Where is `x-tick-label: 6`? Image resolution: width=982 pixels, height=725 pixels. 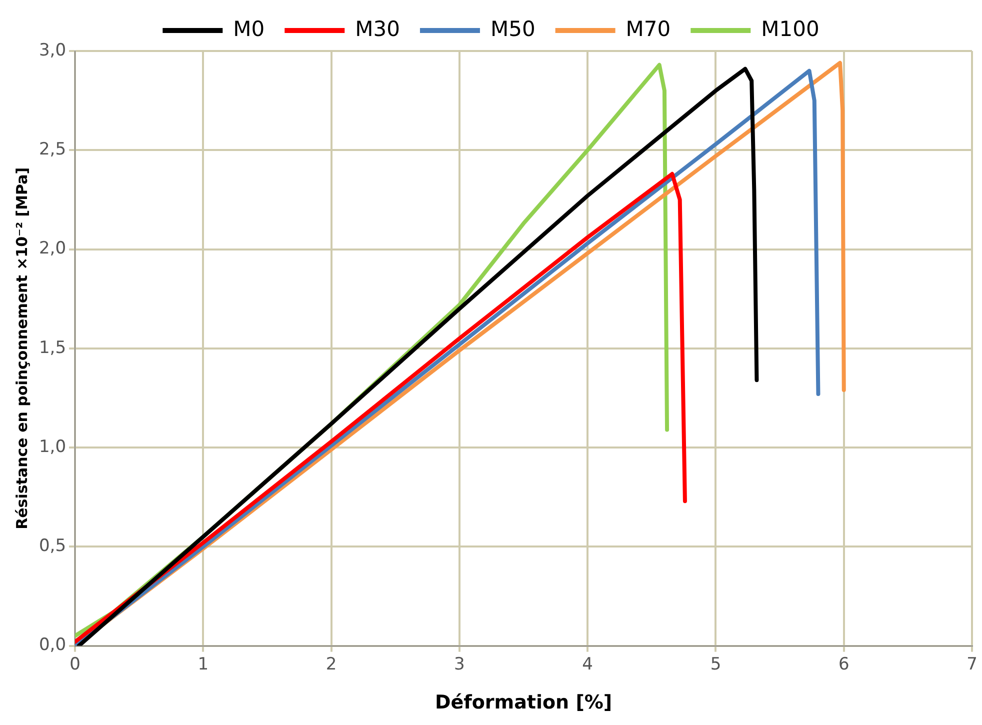
x-tick-label: 6 is located at coordinates (844, 664).